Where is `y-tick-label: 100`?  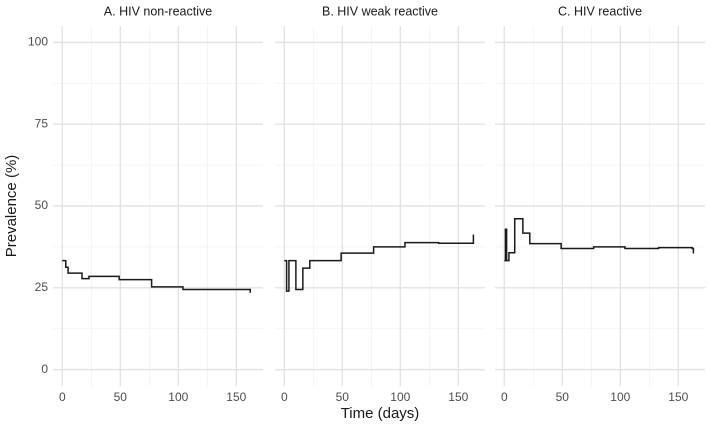 y-tick-label: 100 is located at coordinates (38, 42).